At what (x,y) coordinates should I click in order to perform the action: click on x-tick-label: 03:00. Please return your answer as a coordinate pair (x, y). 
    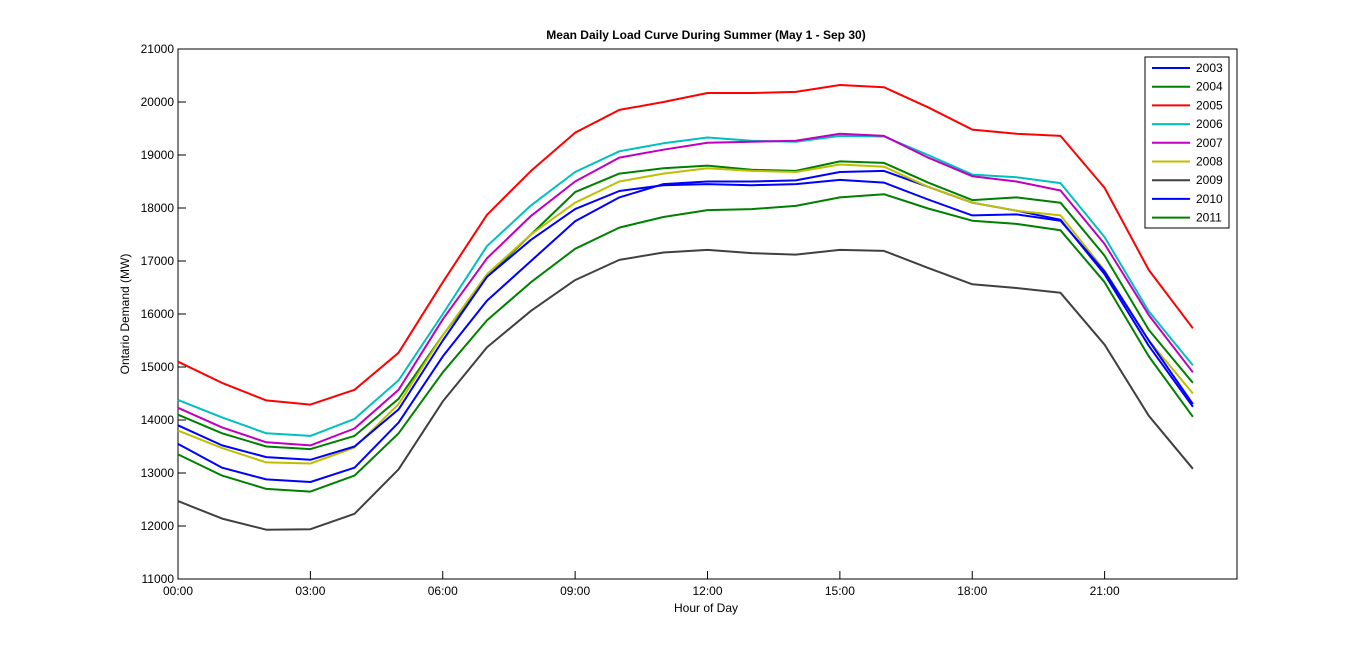
    Looking at the image, I should click on (310, 591).